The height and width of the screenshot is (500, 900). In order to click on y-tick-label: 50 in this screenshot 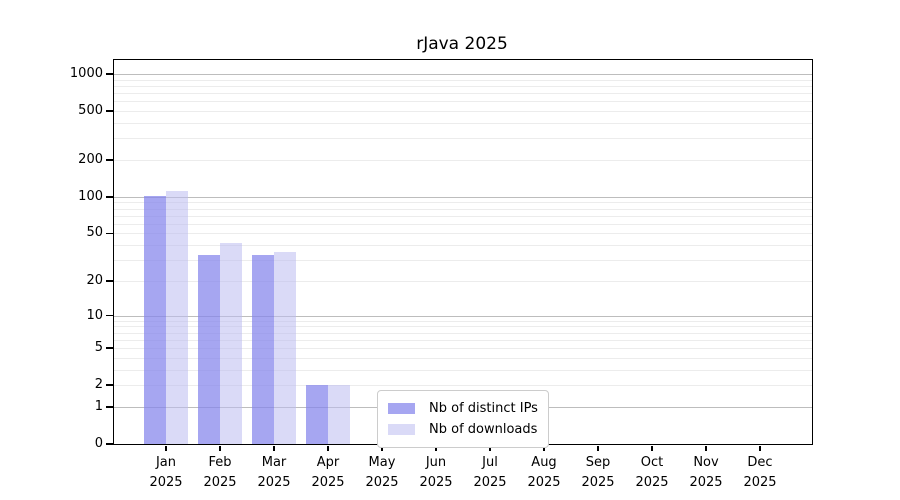, I will do `click(94, 233)`.